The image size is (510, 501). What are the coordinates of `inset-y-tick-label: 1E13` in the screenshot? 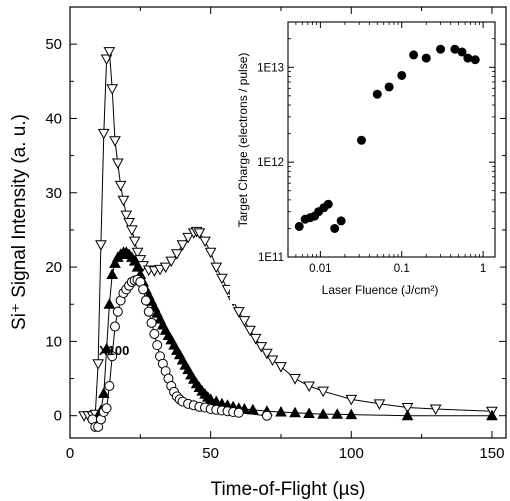 It's located at (270, 68).